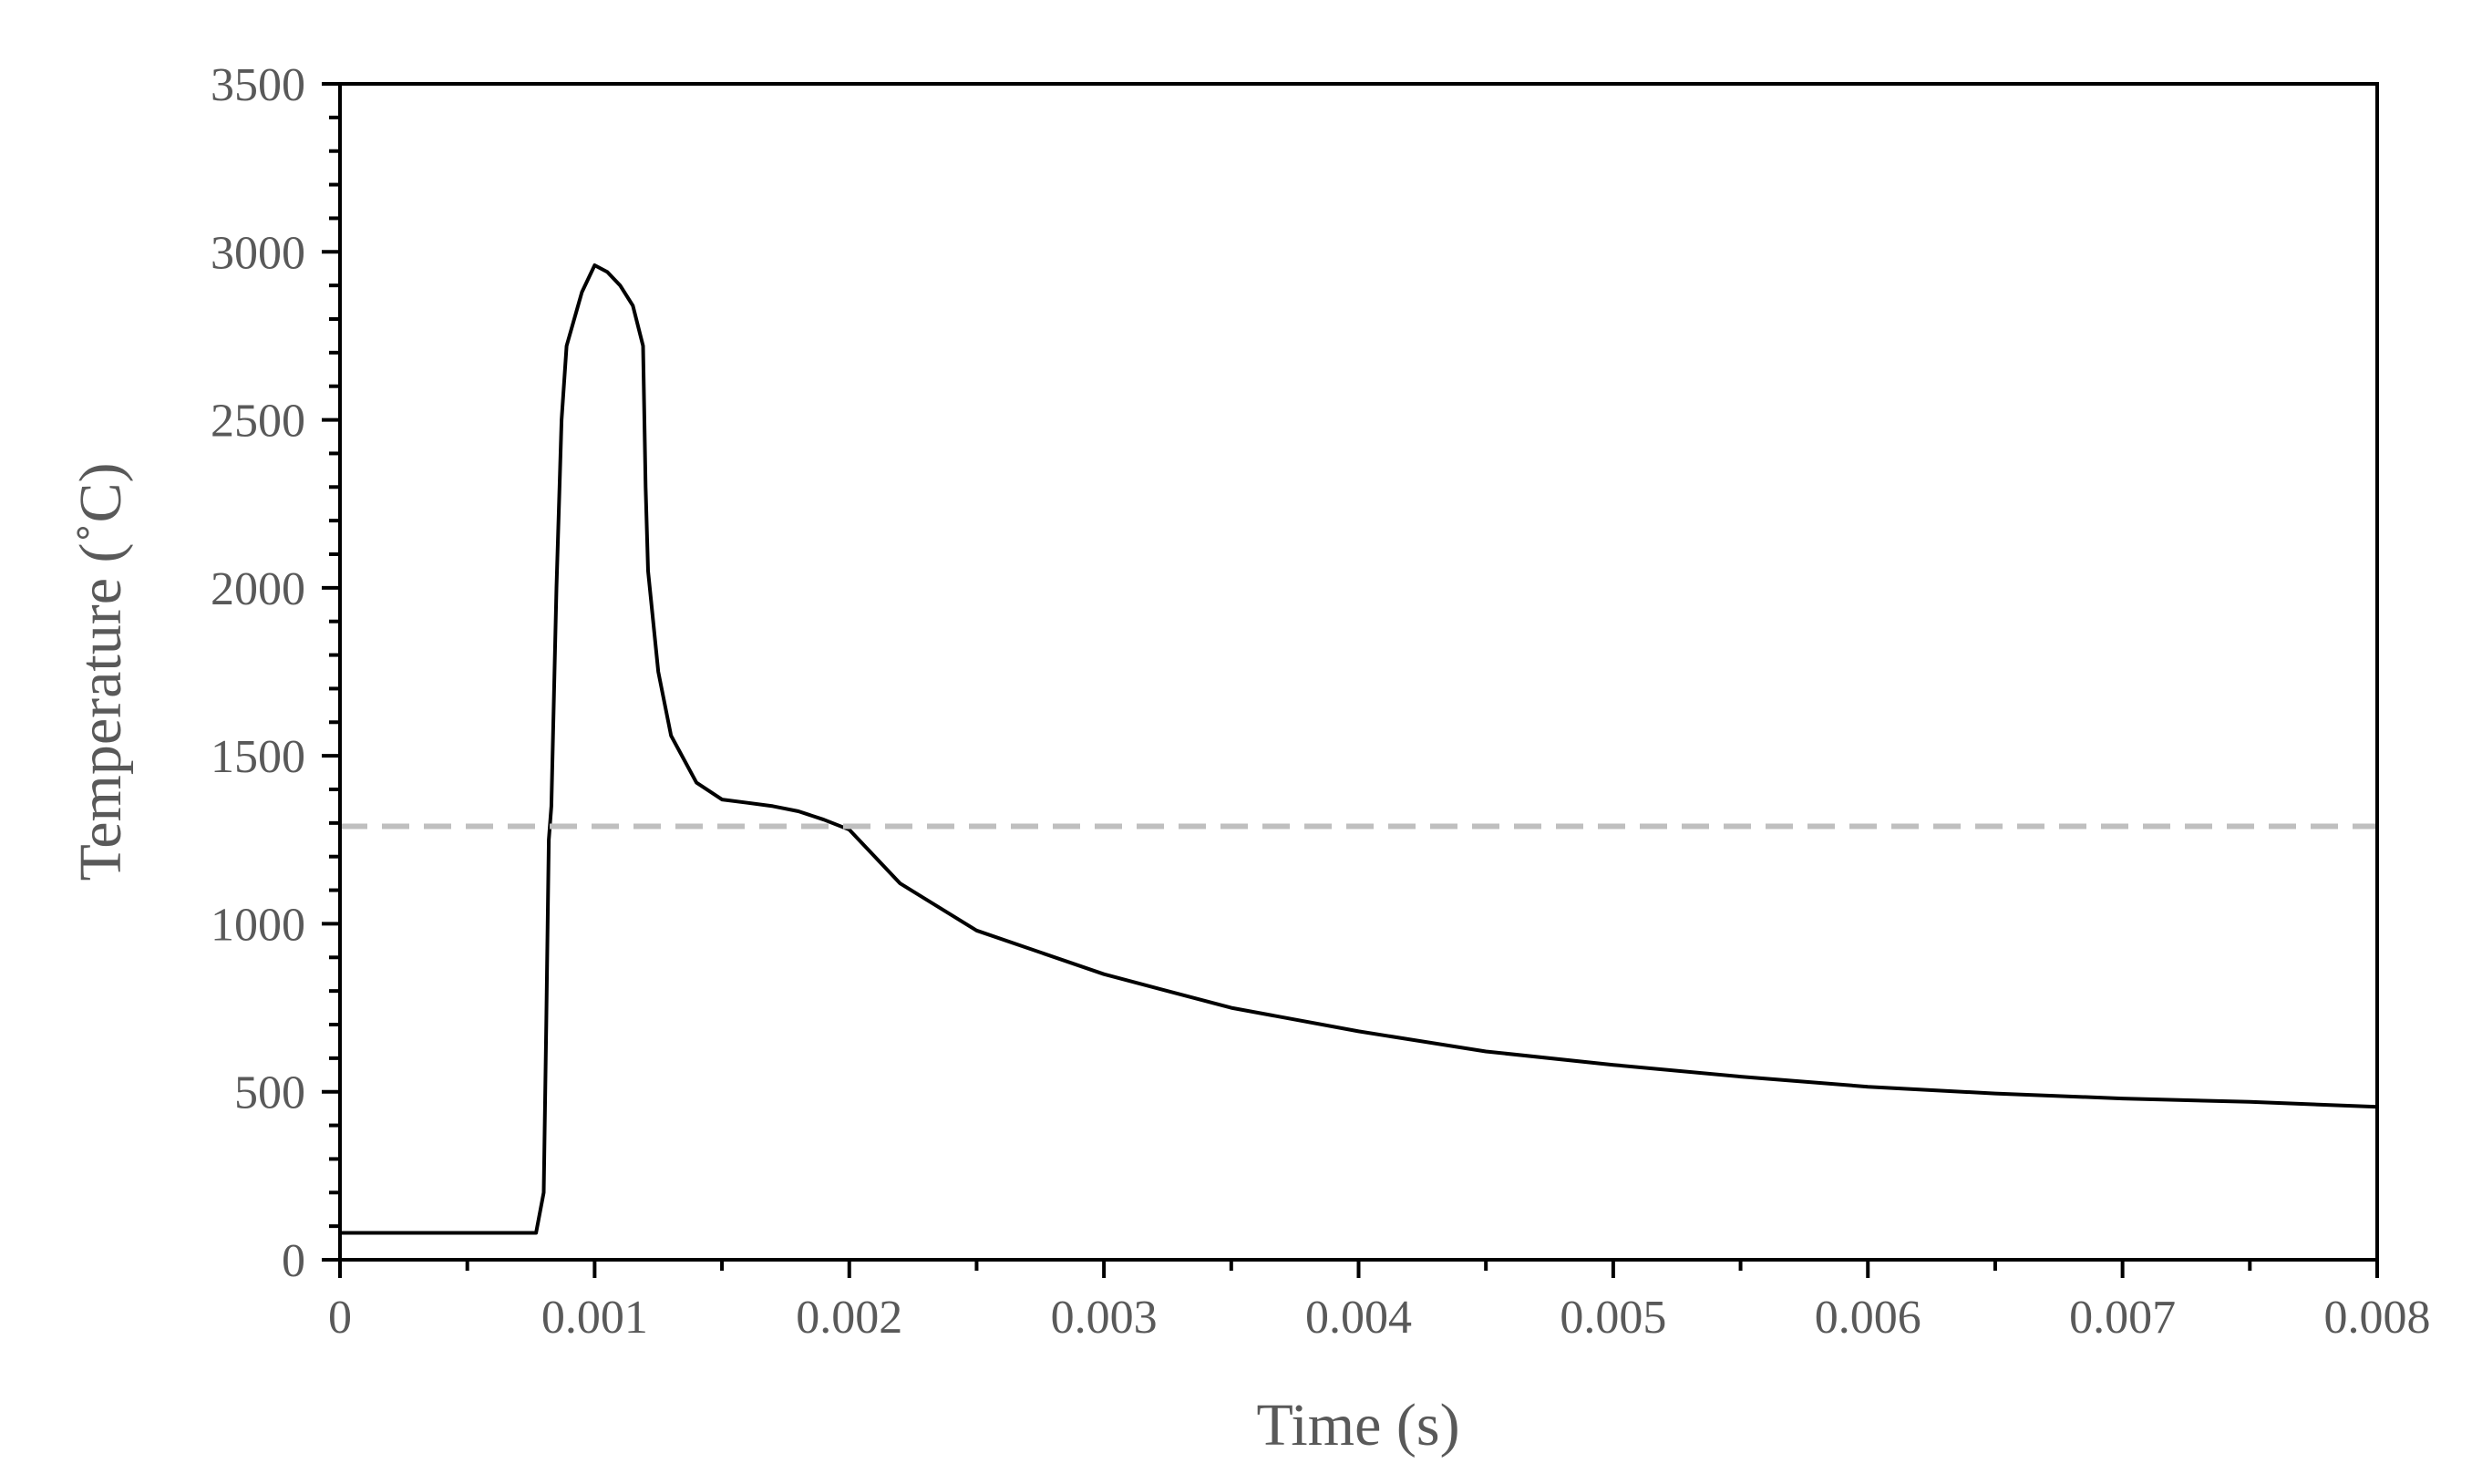 Image resolution: width=2482 pixels, height=1484 pixels. Describe the element at coordinates (1358, 1269) in the screenshot. I see `x-axis-ticks` at that location.